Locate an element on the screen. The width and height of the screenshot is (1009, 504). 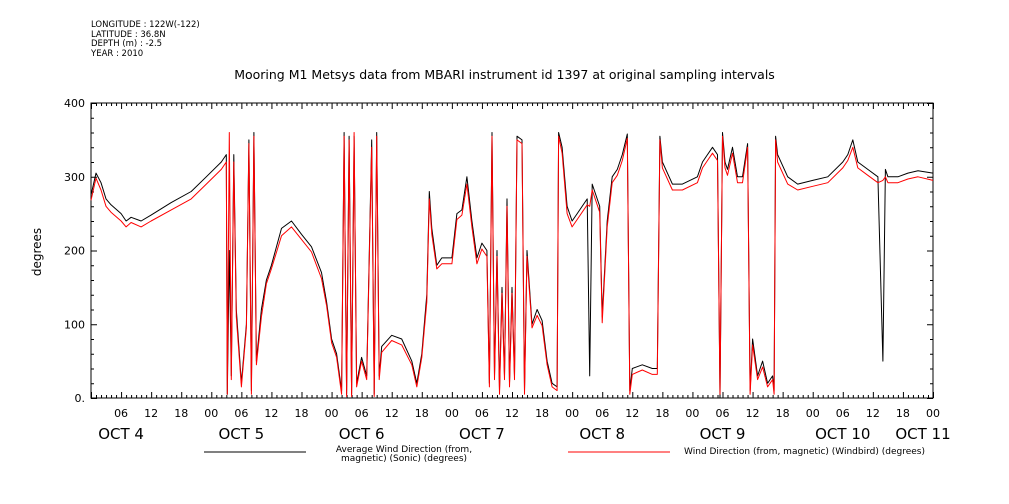
x-day-label: OCT 11 is located at coordinates (922, 434).